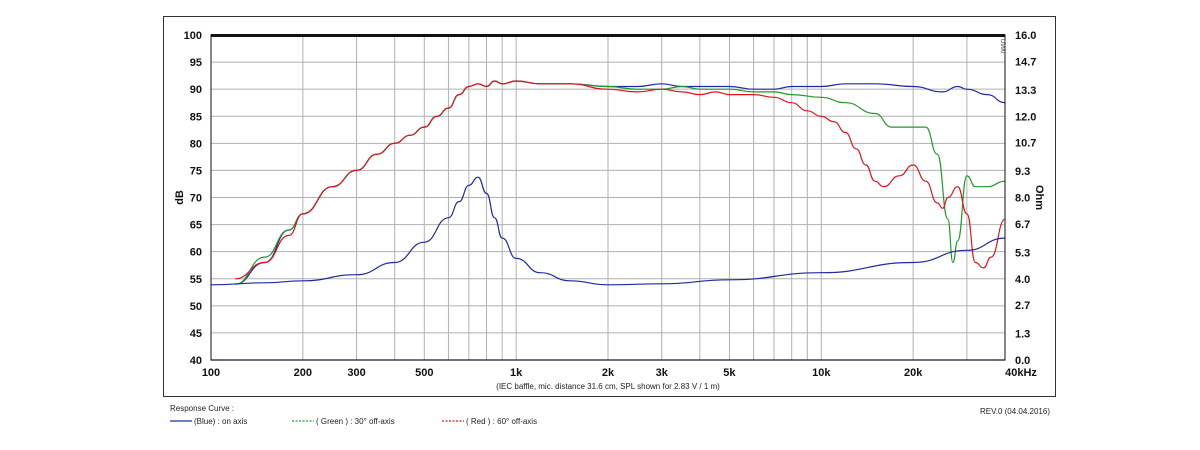  I want to click on x-tick-label: 3k, so click(662, 373).